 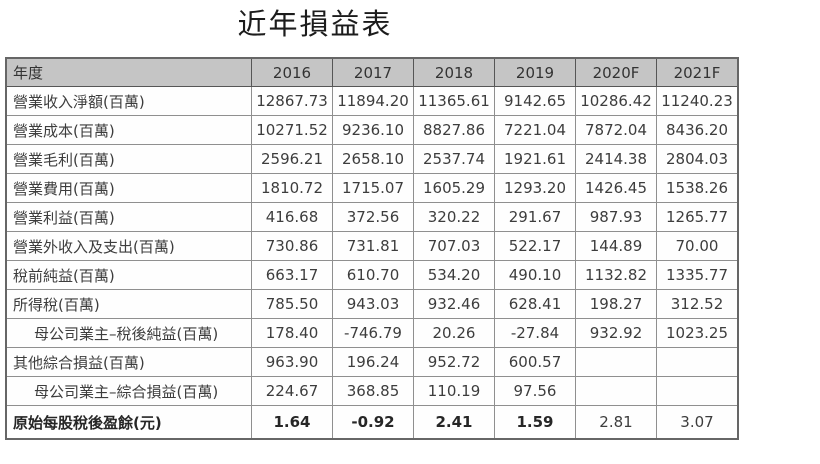 I want to click on value-cell: 372.56, so click(x=373, y=217).